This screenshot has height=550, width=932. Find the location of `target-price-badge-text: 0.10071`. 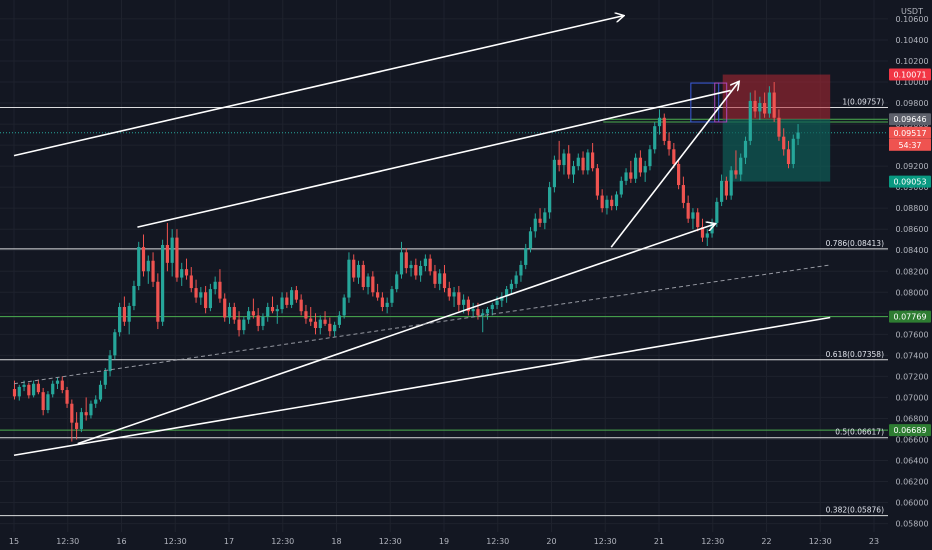

target-price-badge-text: 0.10071 is located at coordinates (909, 75).